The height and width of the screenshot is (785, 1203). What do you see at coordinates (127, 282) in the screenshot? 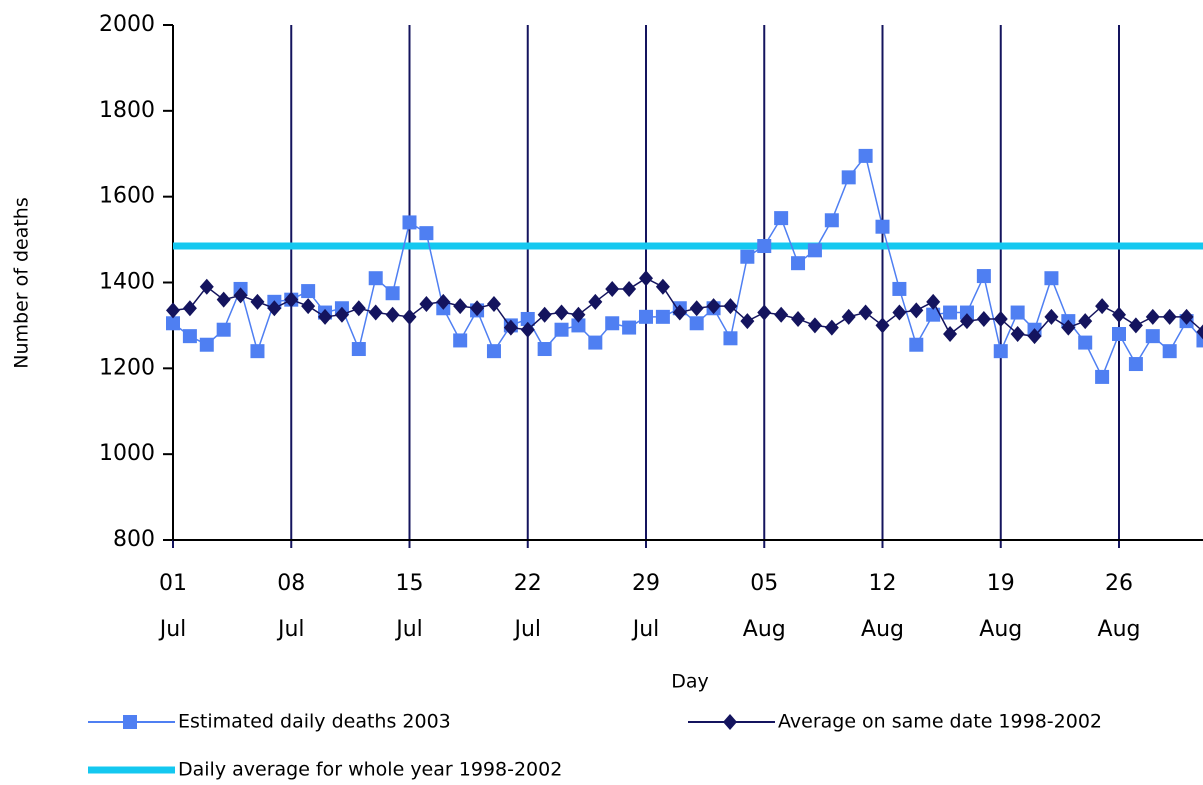
I see `y-tick-label: 1400` at bounding box center [127, 282].